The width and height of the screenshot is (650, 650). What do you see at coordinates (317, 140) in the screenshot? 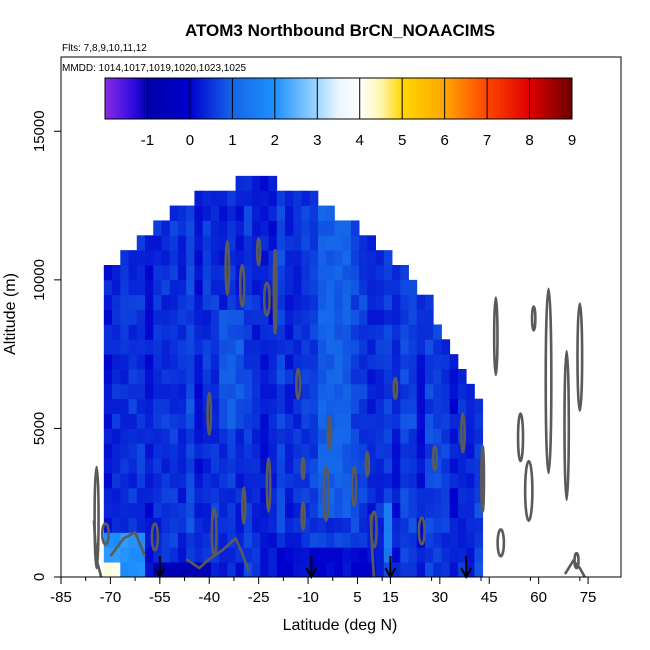
I see `colorbar-tick-label: 3` at bounding box center [317, 140].